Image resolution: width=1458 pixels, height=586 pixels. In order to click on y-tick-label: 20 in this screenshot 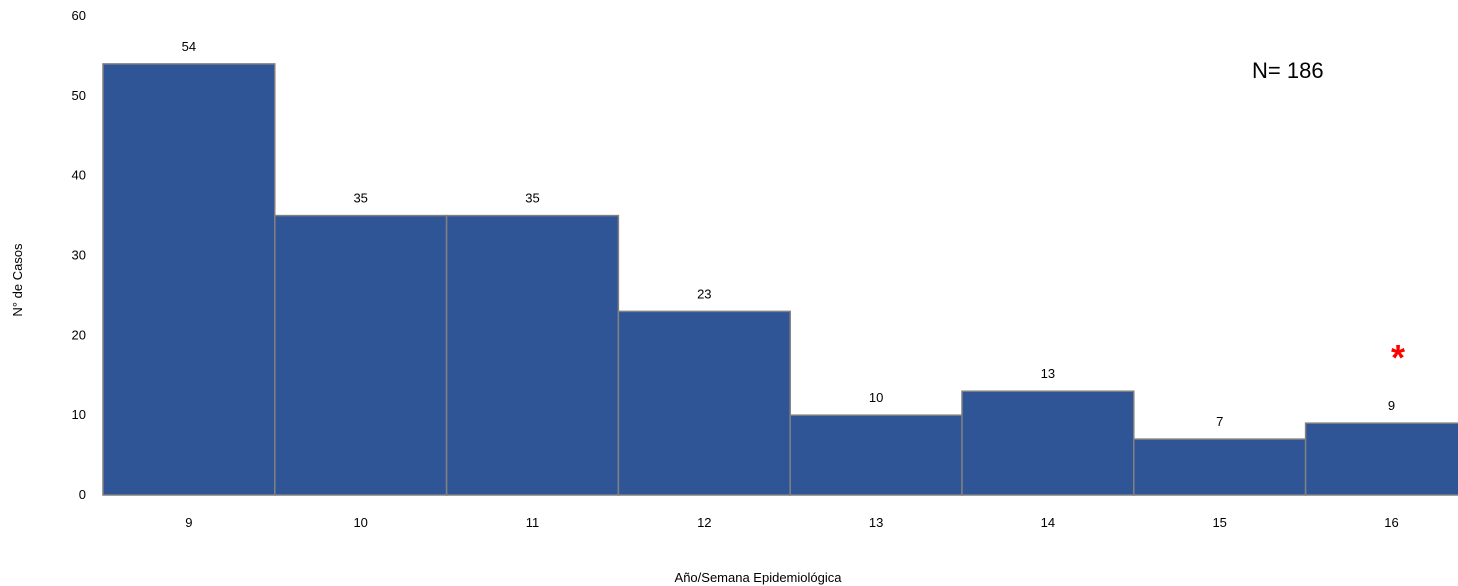, I will do `click(79, 334)`.